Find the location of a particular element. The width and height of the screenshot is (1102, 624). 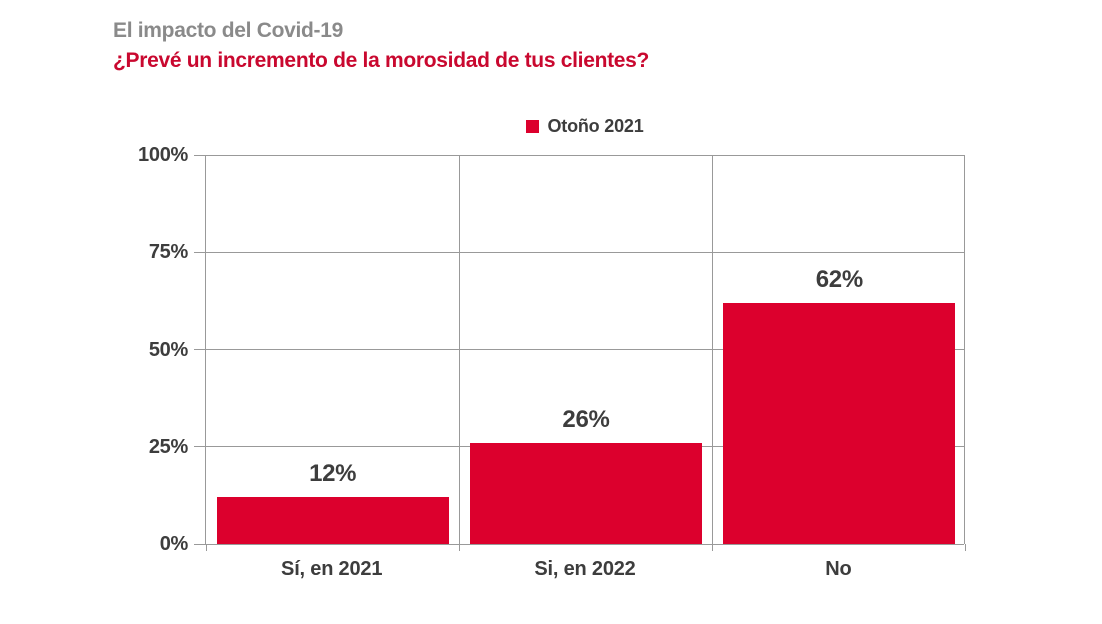

bar-value-label: 12% is located at coordinates (333, 474).